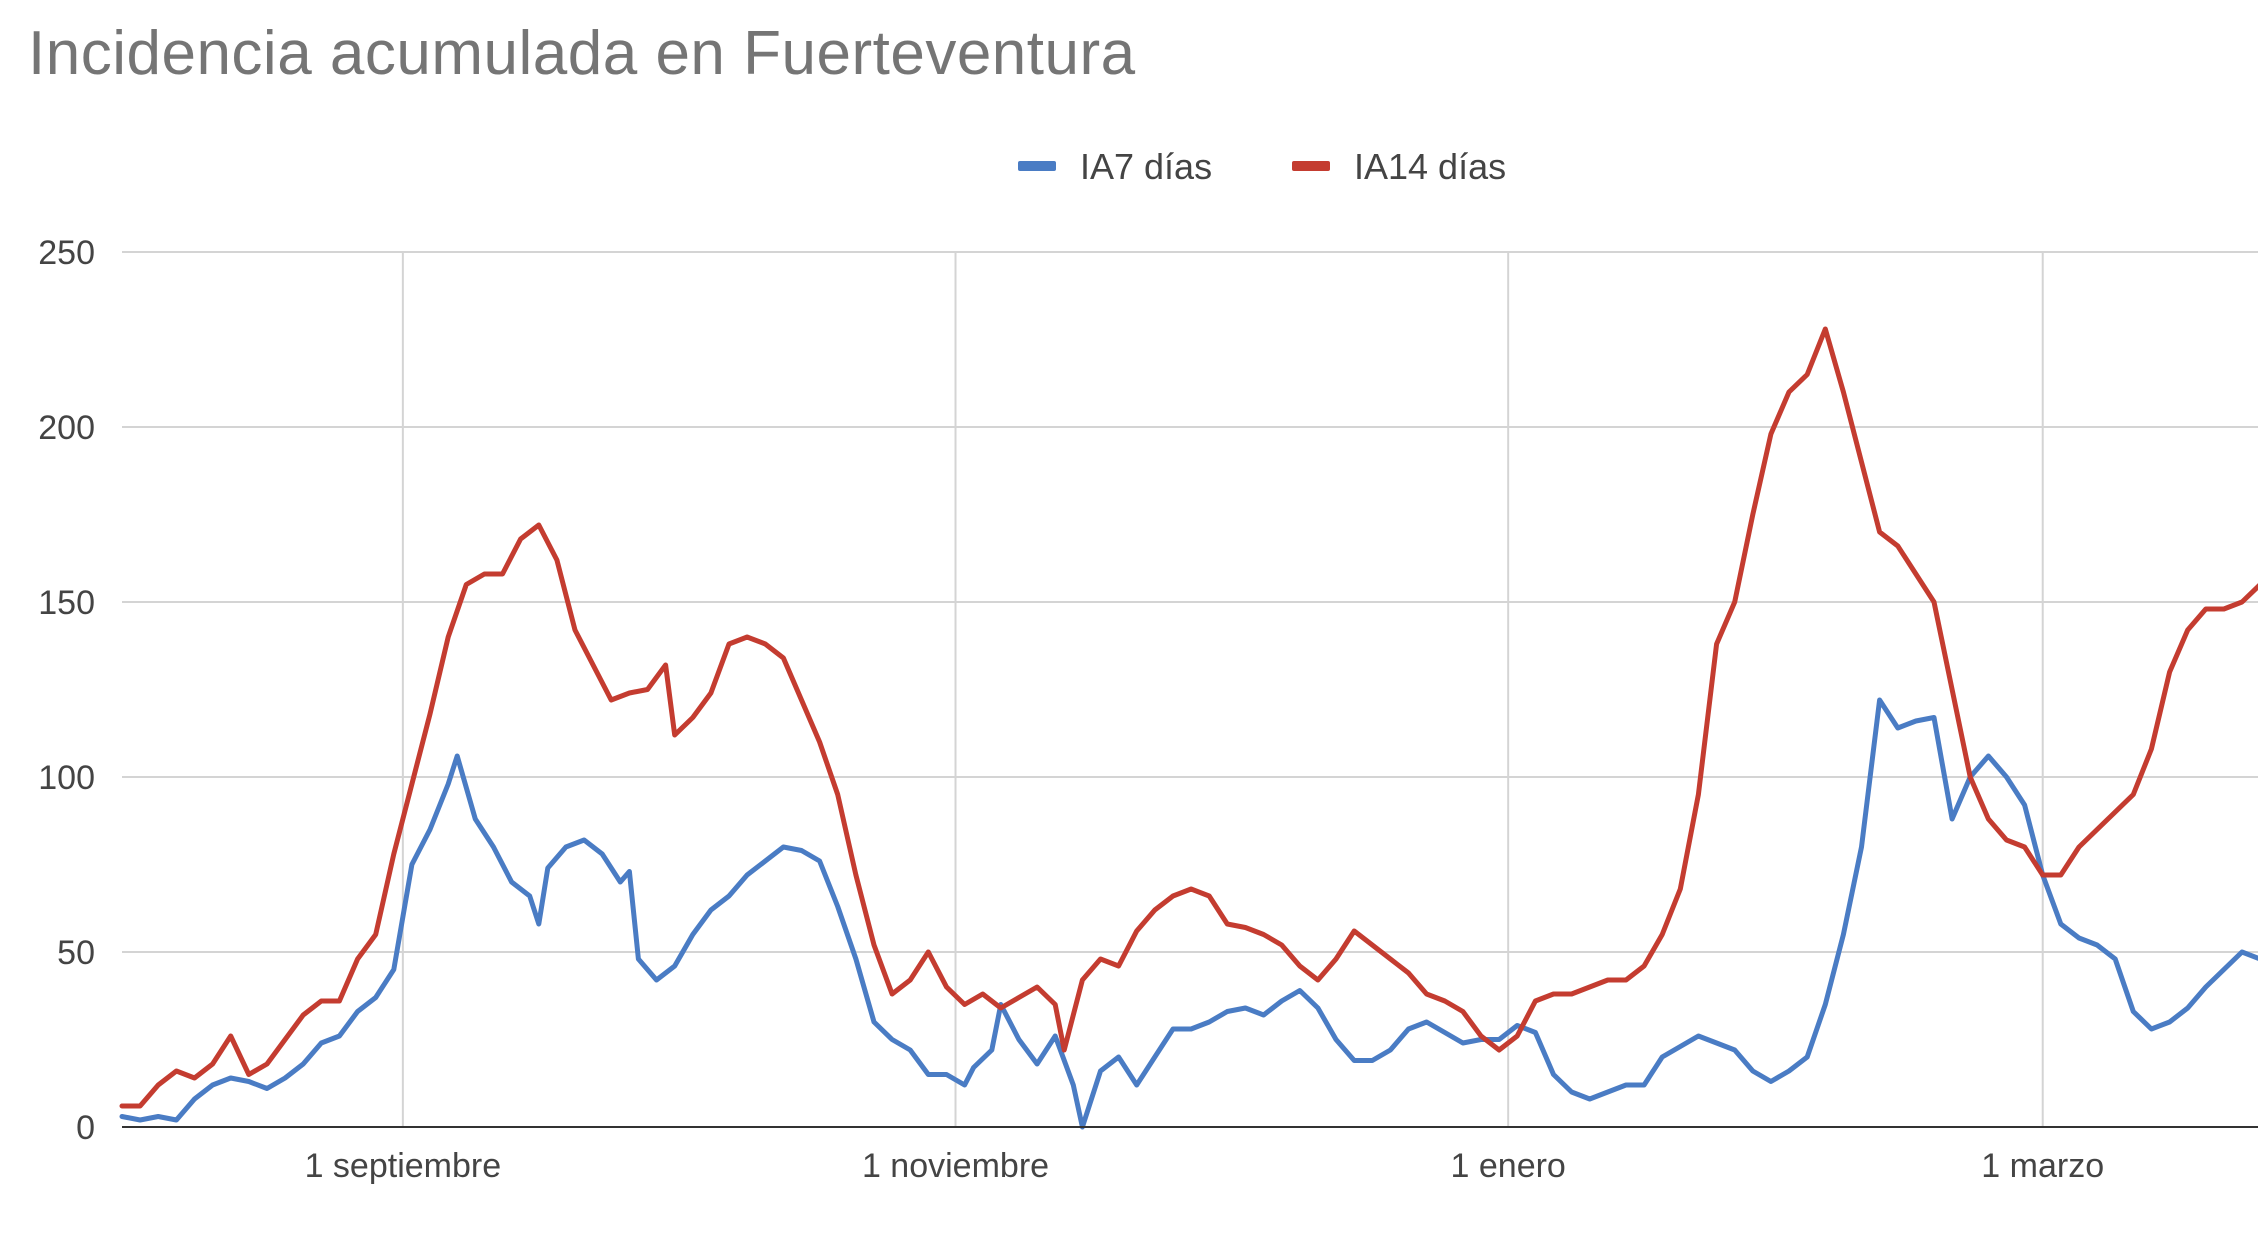 This screenshot has height=1254, width=2258. I want to click on x-tick-label: 1 enero, so click(1508, 1166).